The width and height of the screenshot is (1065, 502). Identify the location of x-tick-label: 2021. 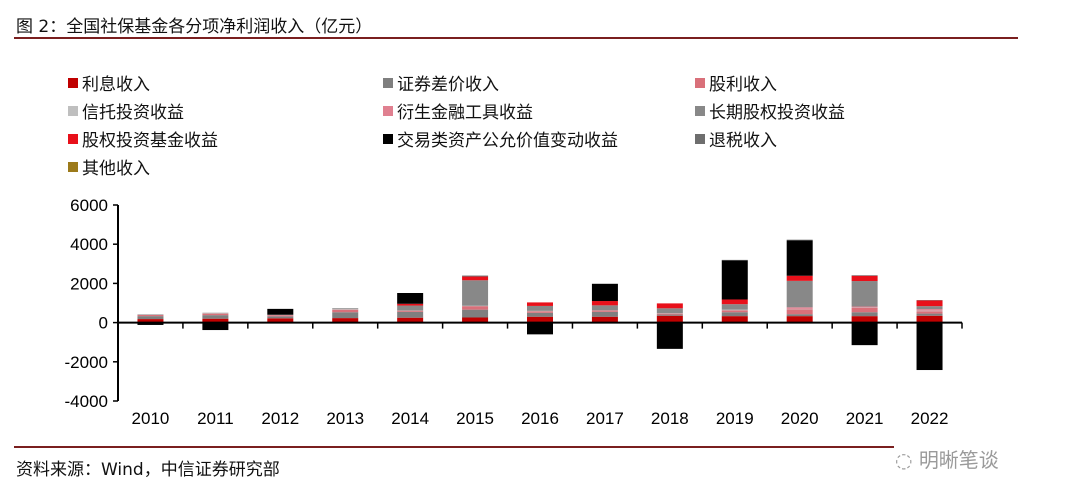
(865, 418).